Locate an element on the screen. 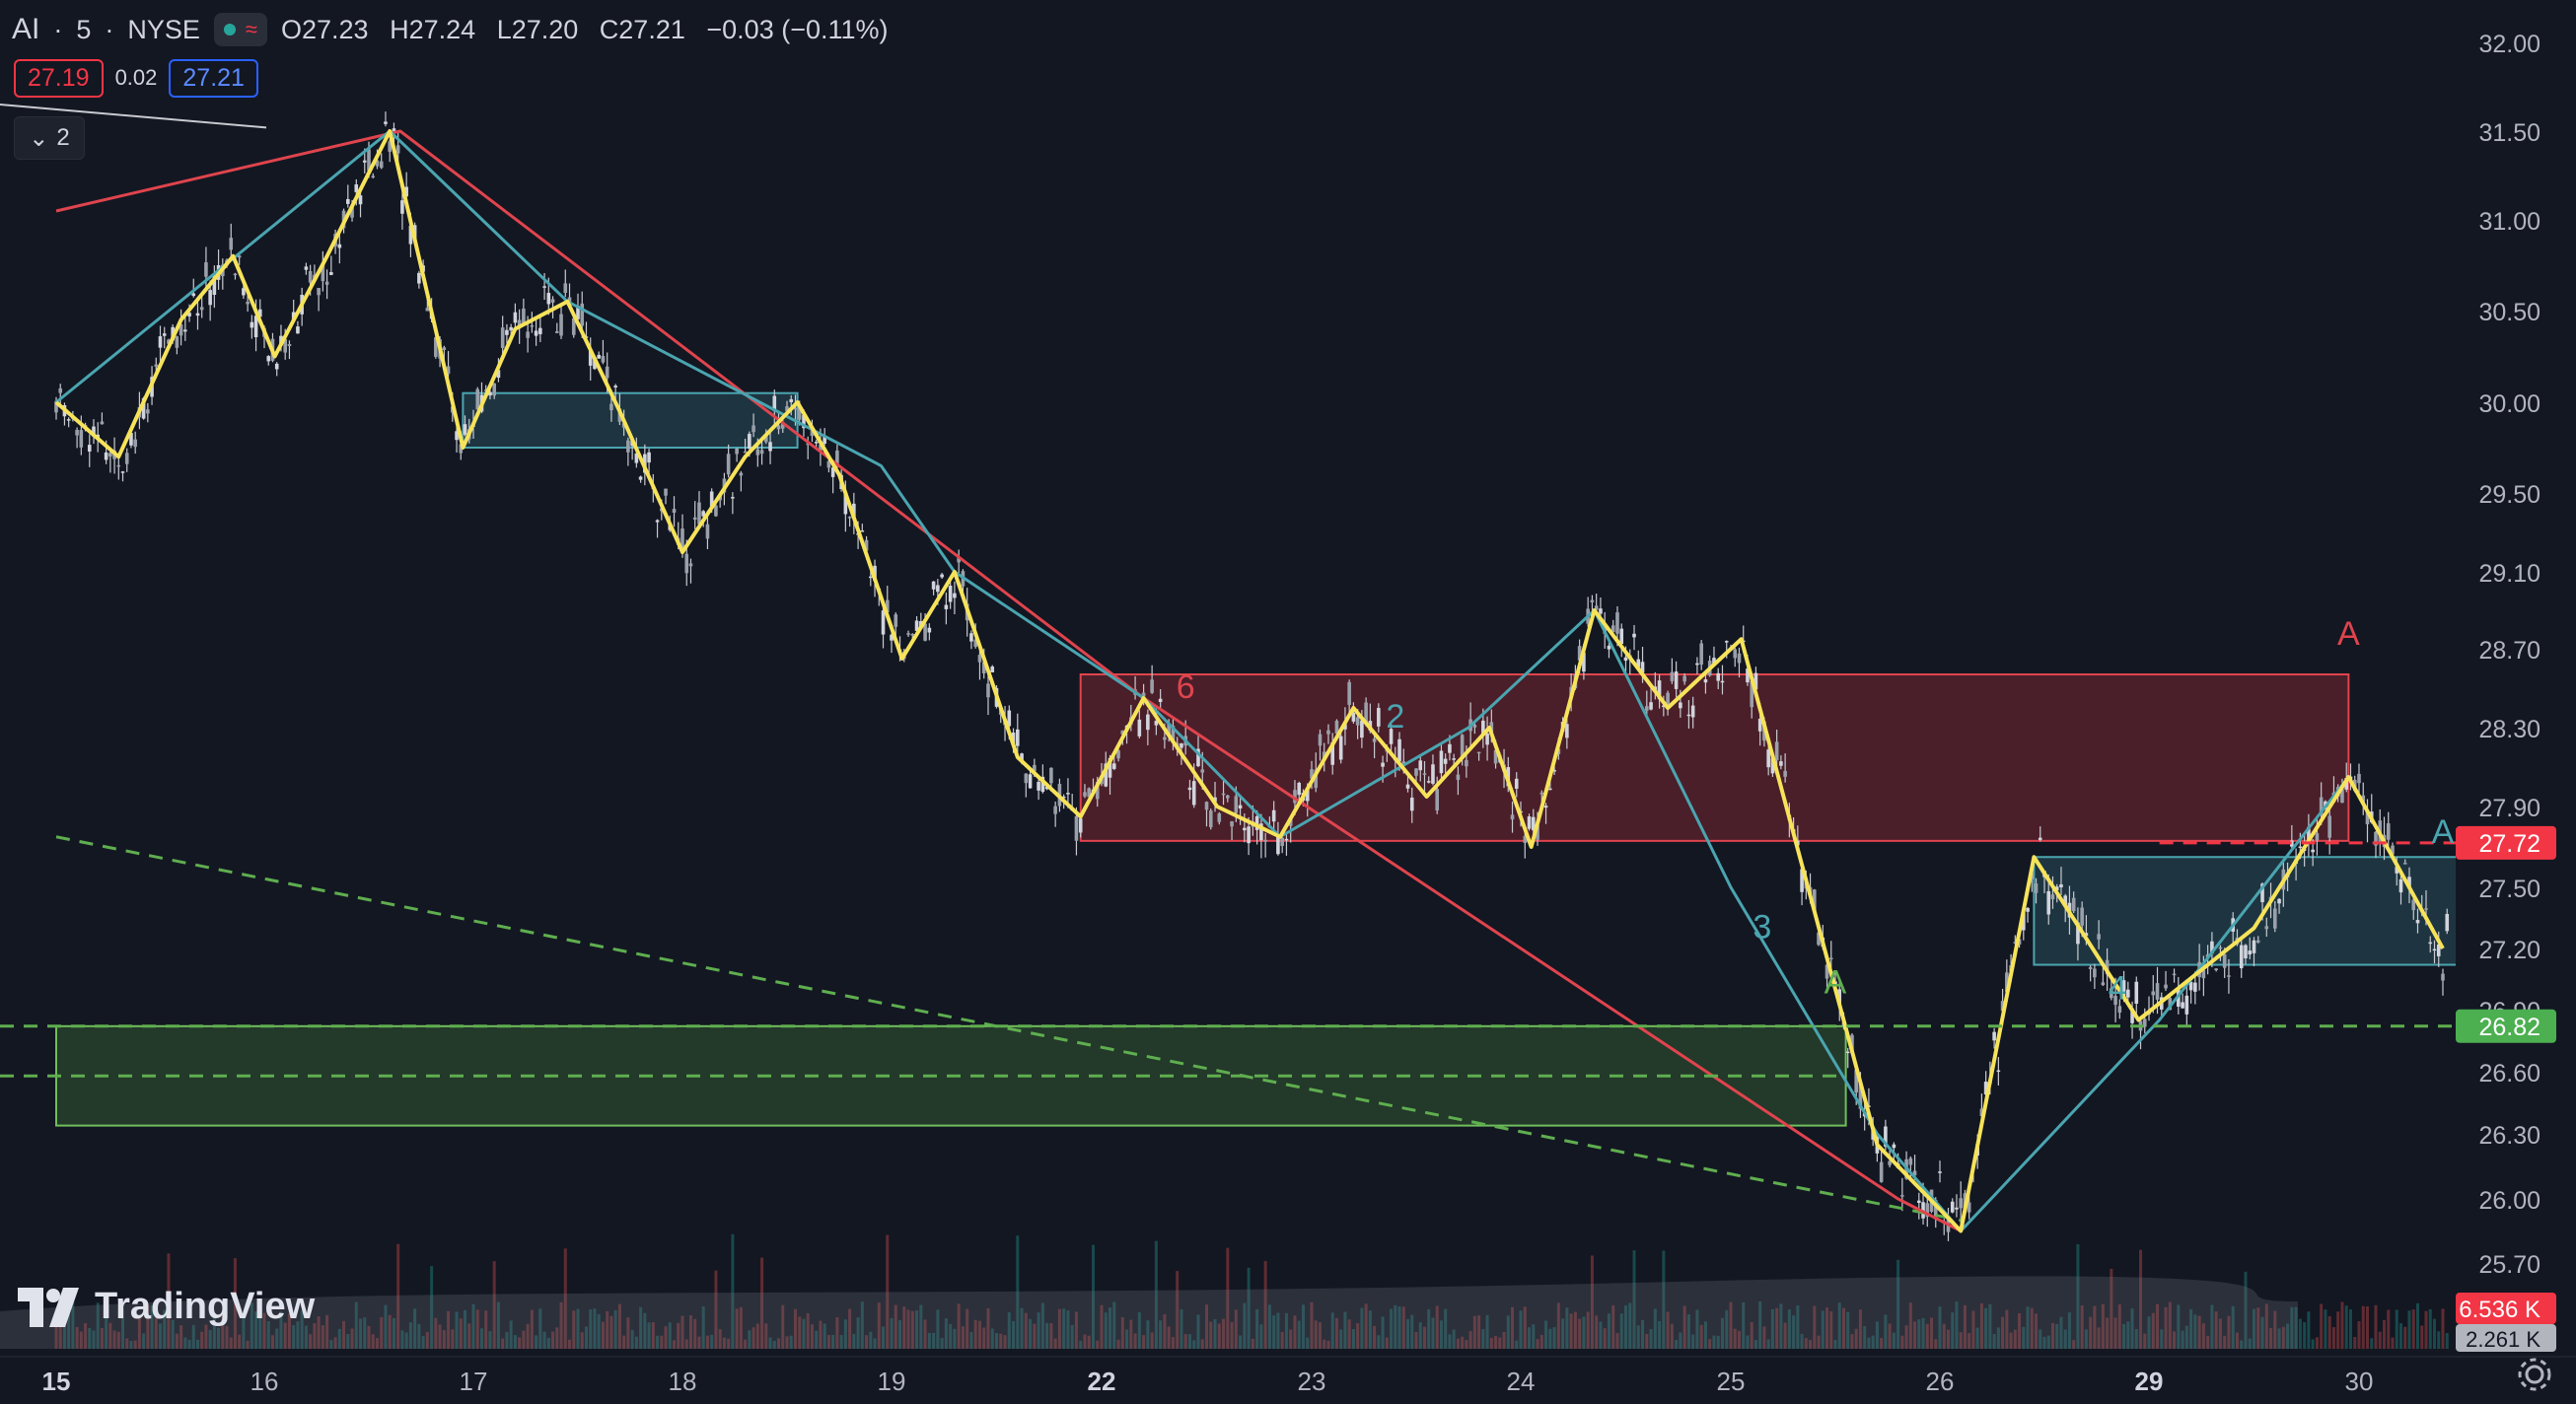  interval: 5 is located at coordinates (84, 29).